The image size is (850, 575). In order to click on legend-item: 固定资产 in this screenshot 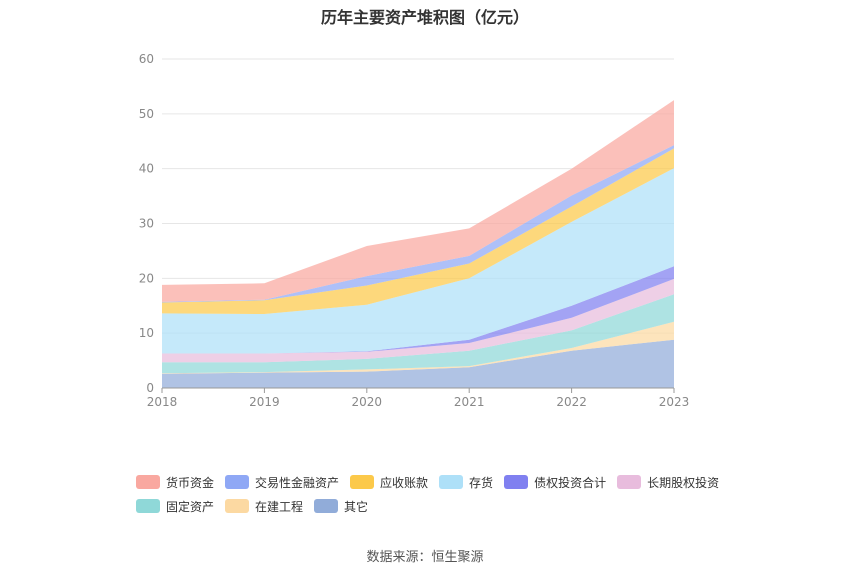, I will do `click(175, 506)`.